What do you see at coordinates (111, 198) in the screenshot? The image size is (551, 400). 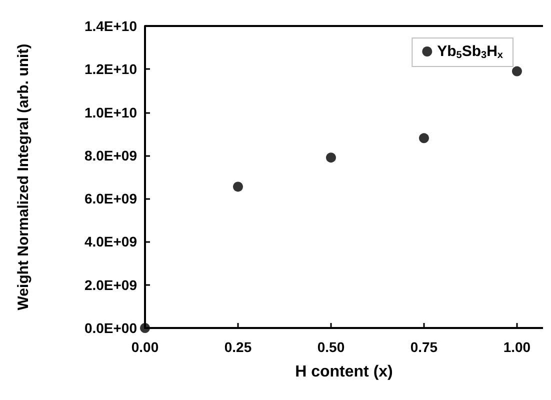 I see `y-tick-label: 6.0E+09` at bounding box center [111, 198].